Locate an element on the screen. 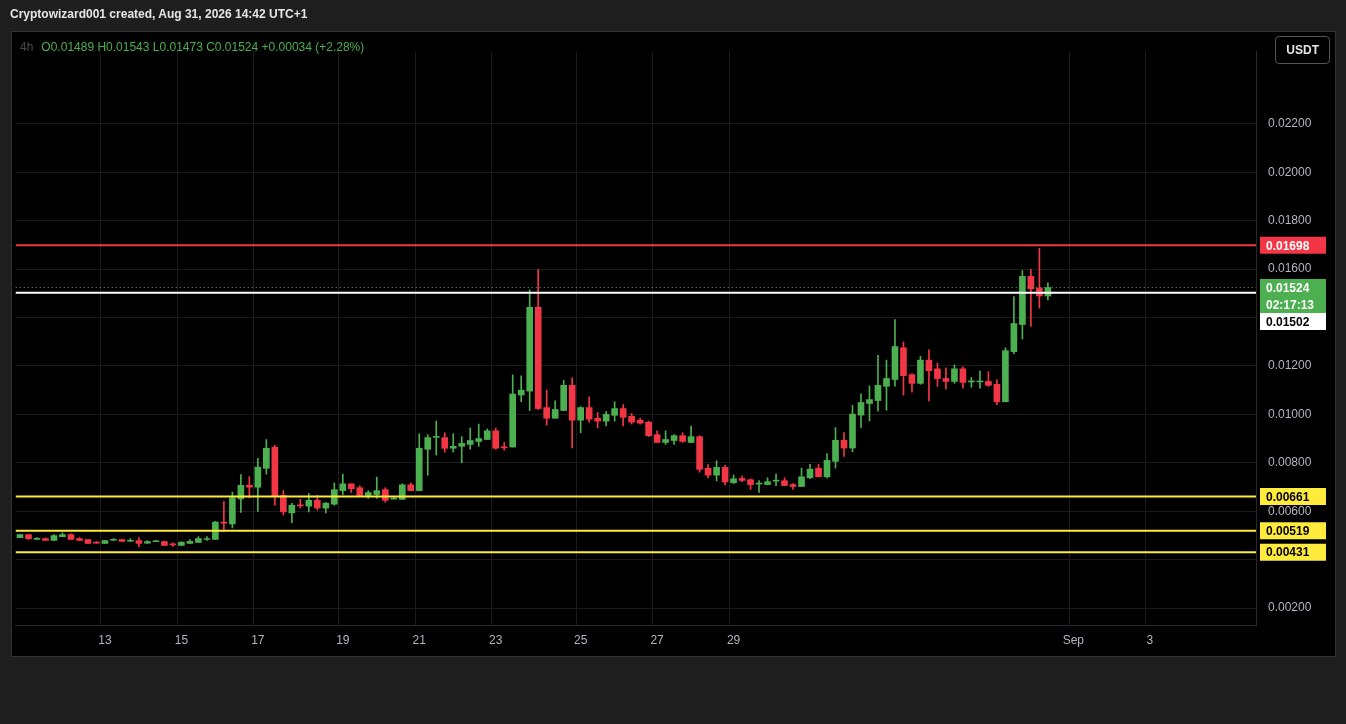 This screenshot has width=1346, height=724. x-tick-label: 3 is located at coordinates (1150, 639).